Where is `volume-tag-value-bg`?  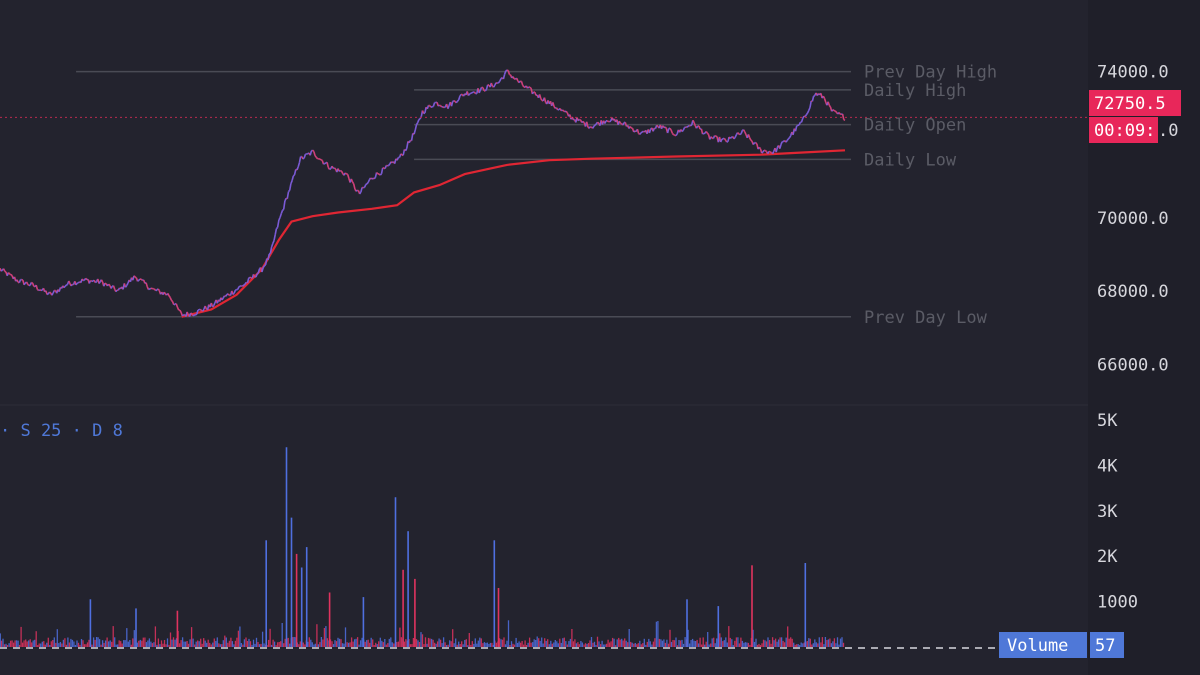 volume-tag-value-bg is located at coordinates (1107, 645).